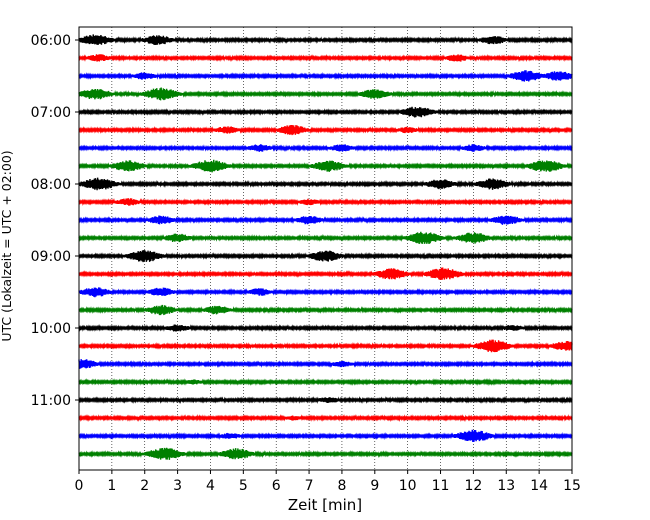  What do you see at coordinates (473, 486) in the screenshot?
I see `x-tick-label: 12` at bounding box center [473, 486].